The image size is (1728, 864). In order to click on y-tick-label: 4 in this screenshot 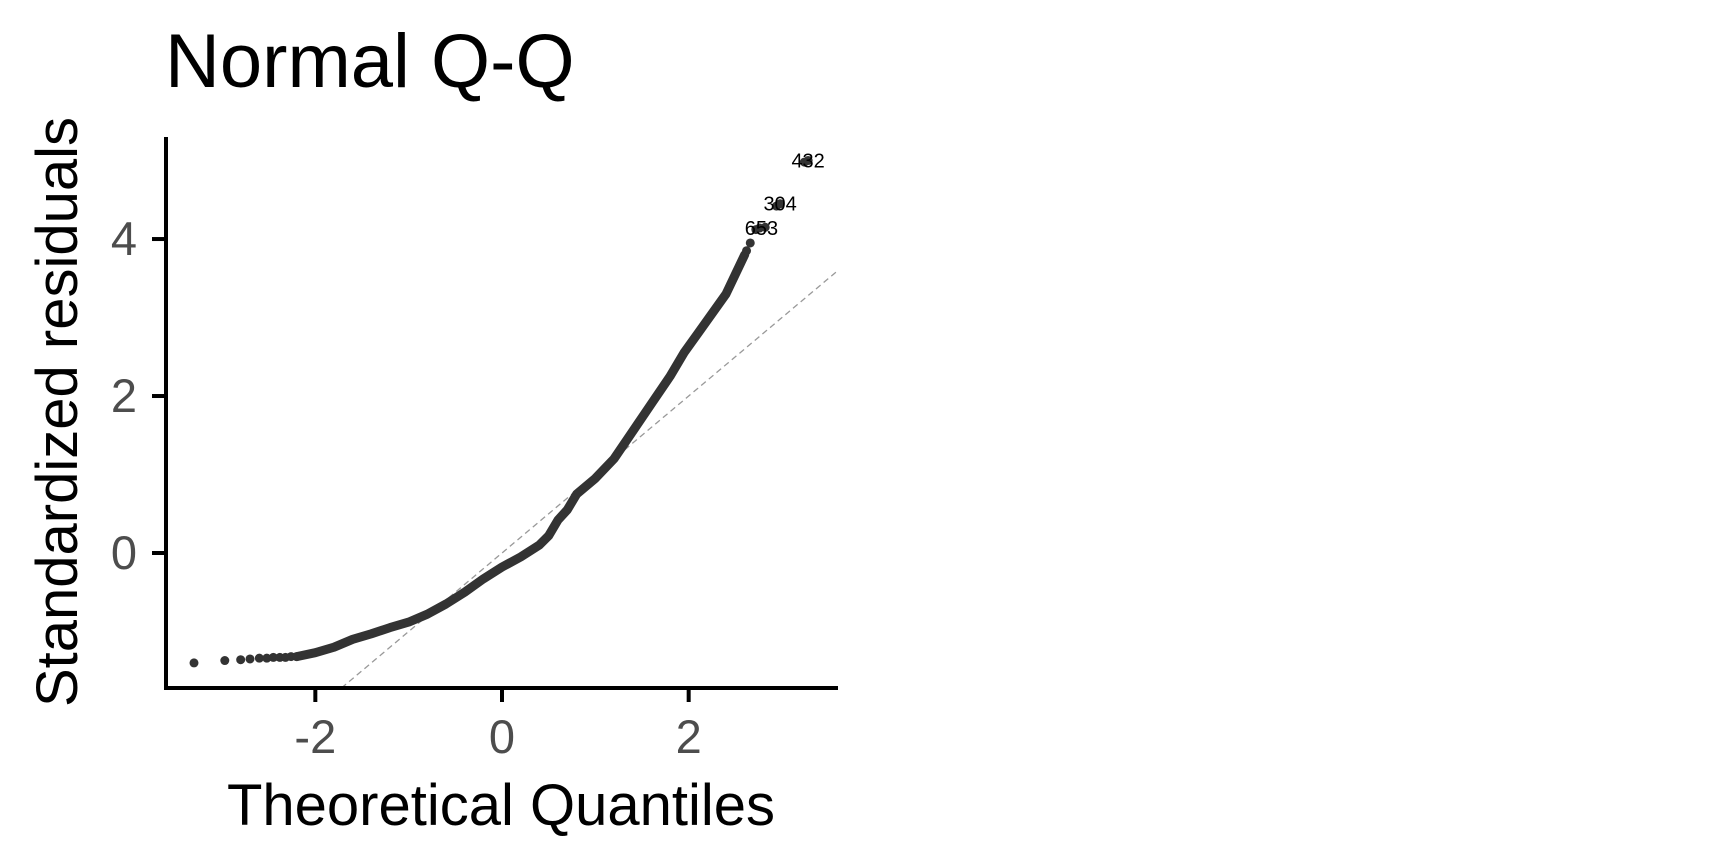, I will do `click(124, 238)`.